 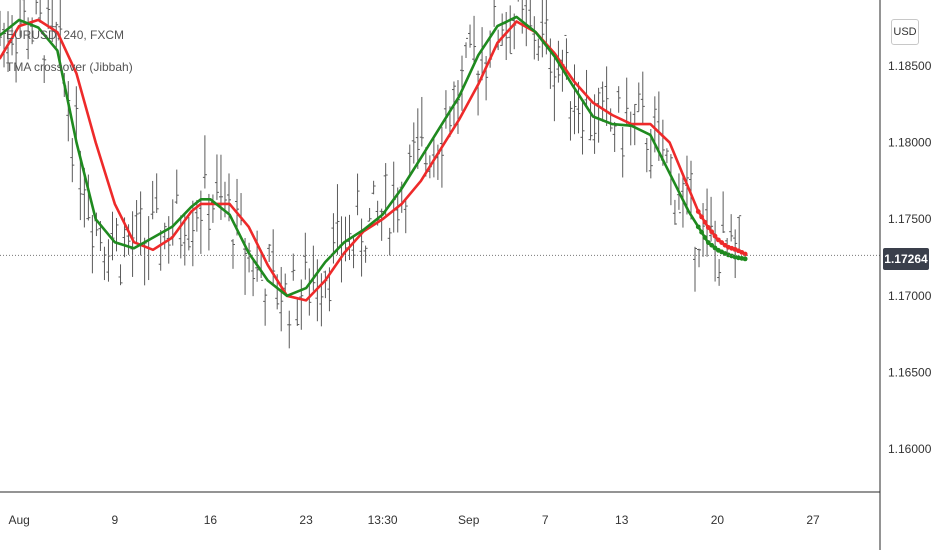 What do you see at coordinates (622, 520) in the screenshot?
I see `time-tick-label: 13` at bounding box center [622, 520].